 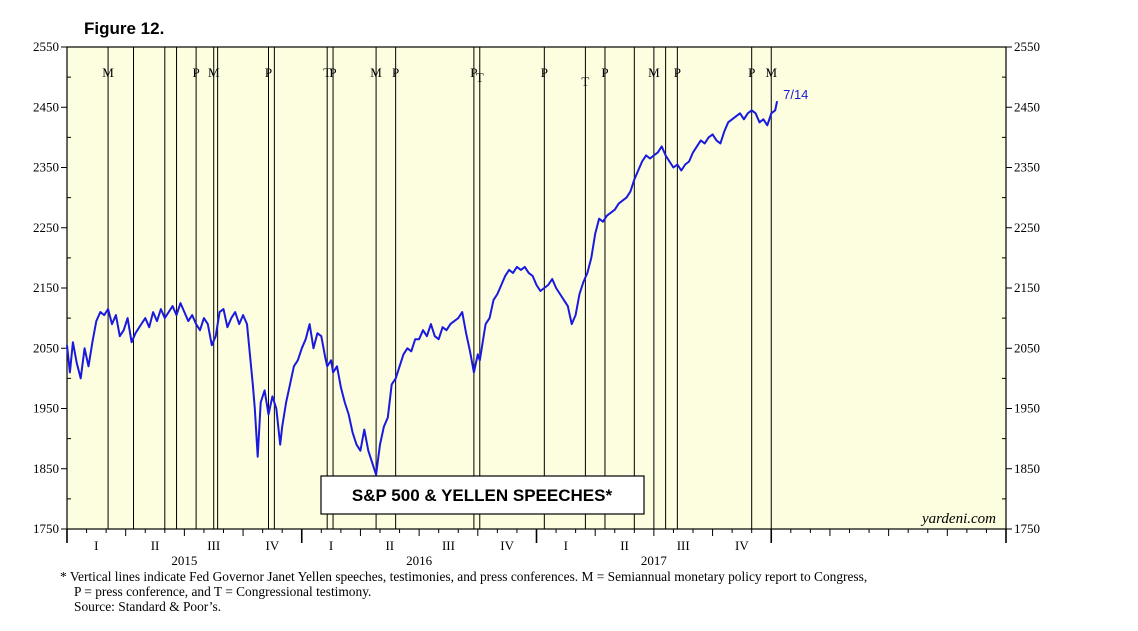 What do you see at coordinates (1027, 468) in the screenshot?
I see `y-tick-label-right: 1850` at bounding box center [1027, 468].